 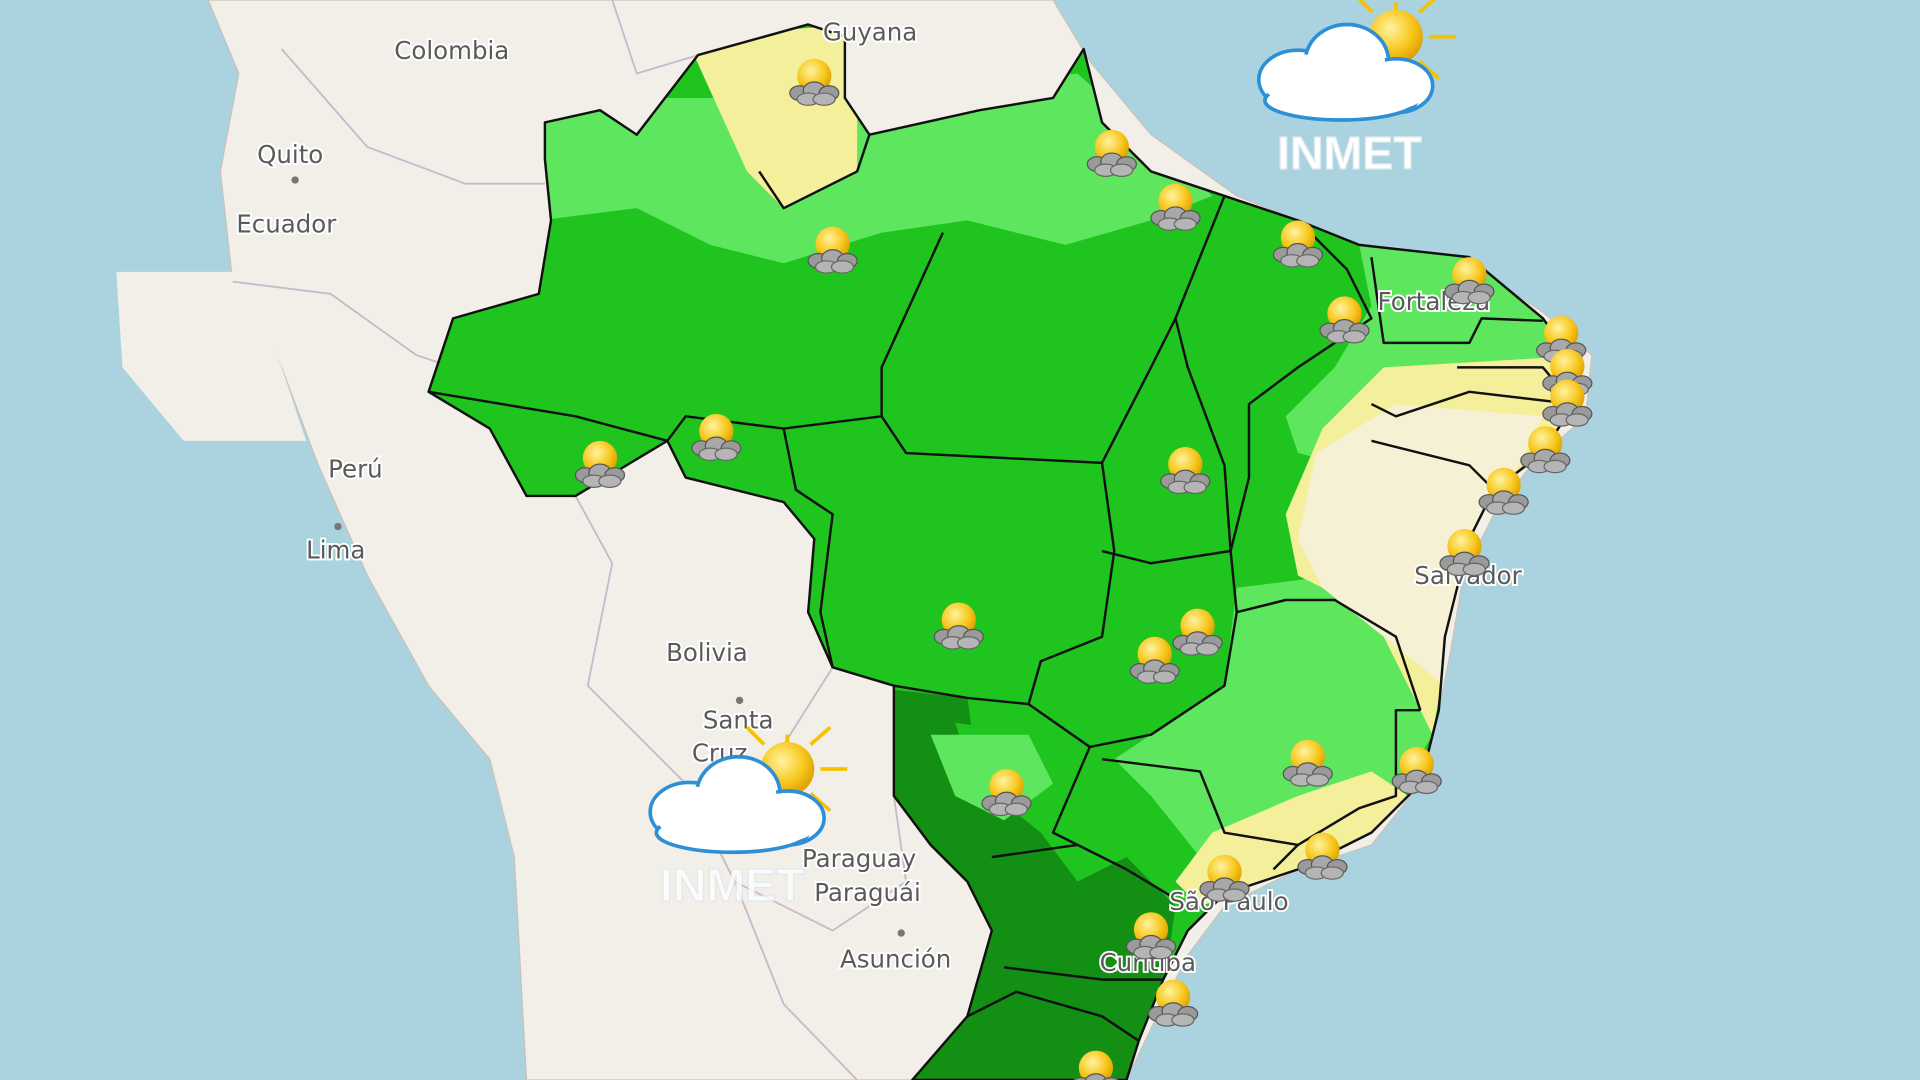 What do you see at coordinates (867, 892) in the screenshot?
I see `map-label: Paraguái` at bounding box center [867, 892].